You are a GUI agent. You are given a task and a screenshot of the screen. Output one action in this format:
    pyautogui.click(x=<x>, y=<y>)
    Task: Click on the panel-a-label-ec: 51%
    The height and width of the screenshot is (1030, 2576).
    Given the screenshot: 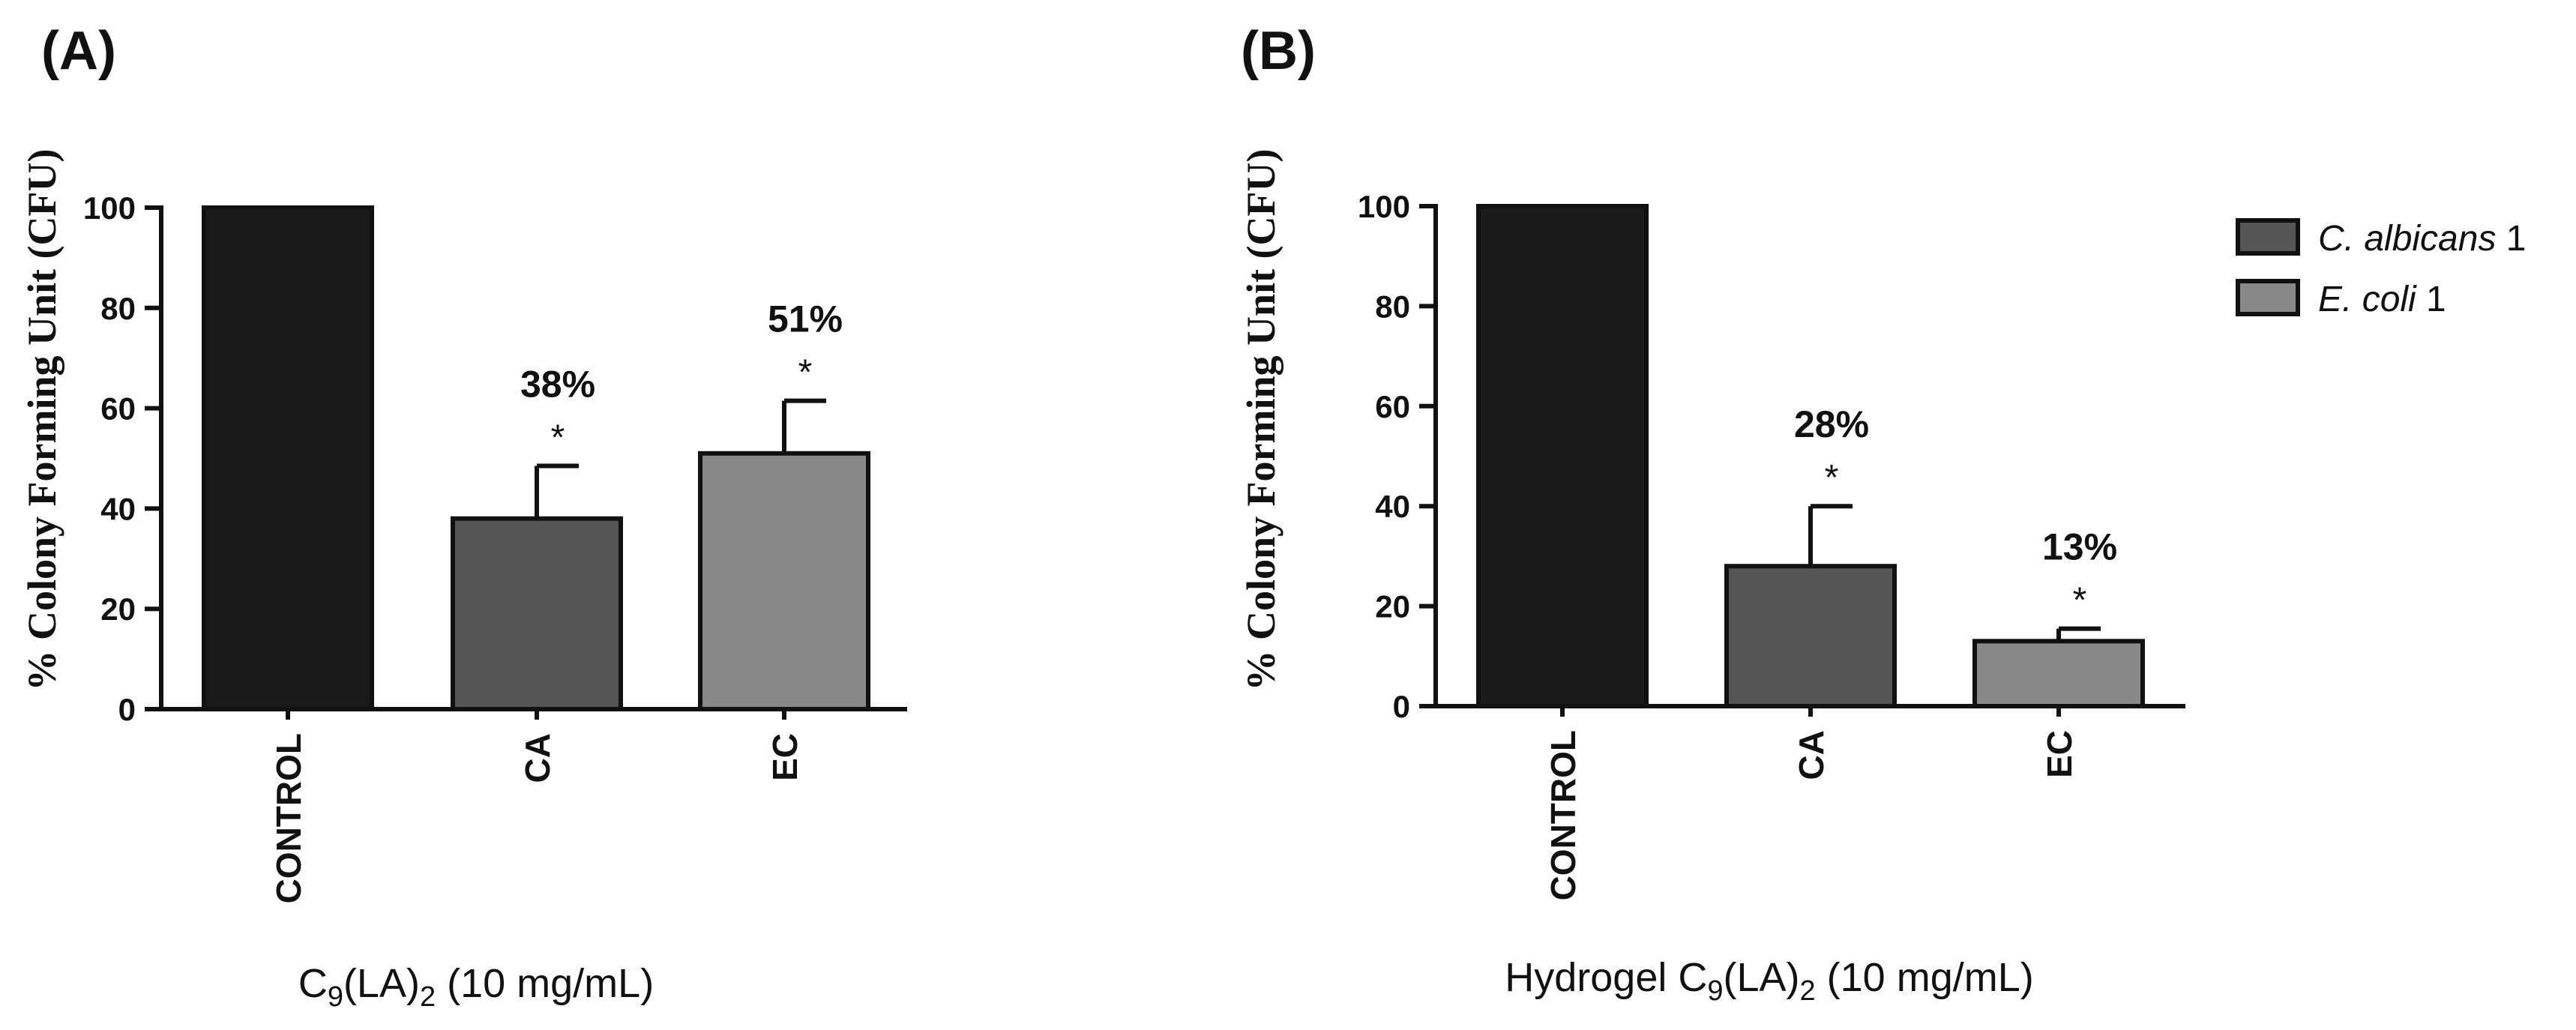 What is the action you would take?
    pyautogui.click(x=805, y=319)
    